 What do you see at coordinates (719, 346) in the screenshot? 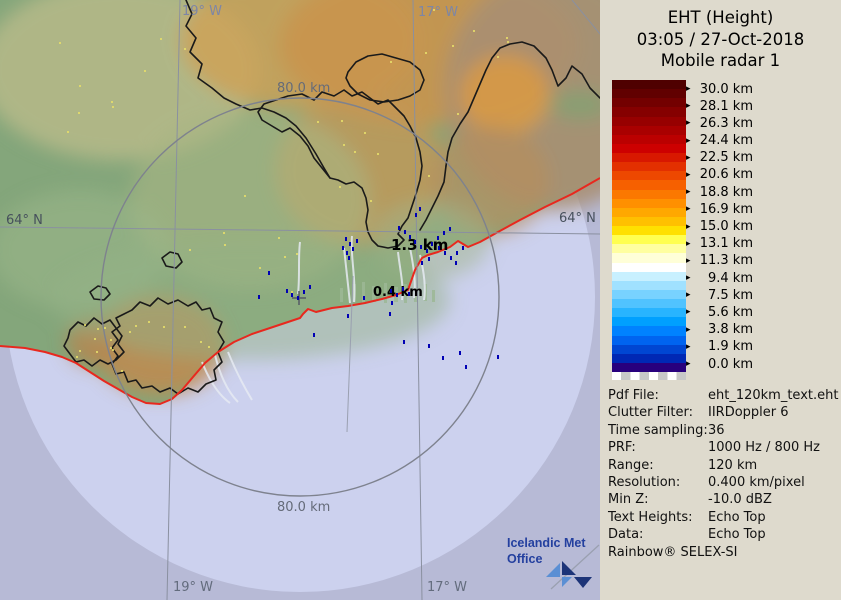
I see `scale-tick: ▸ 1.9 km` at bounding box center [719, 346].